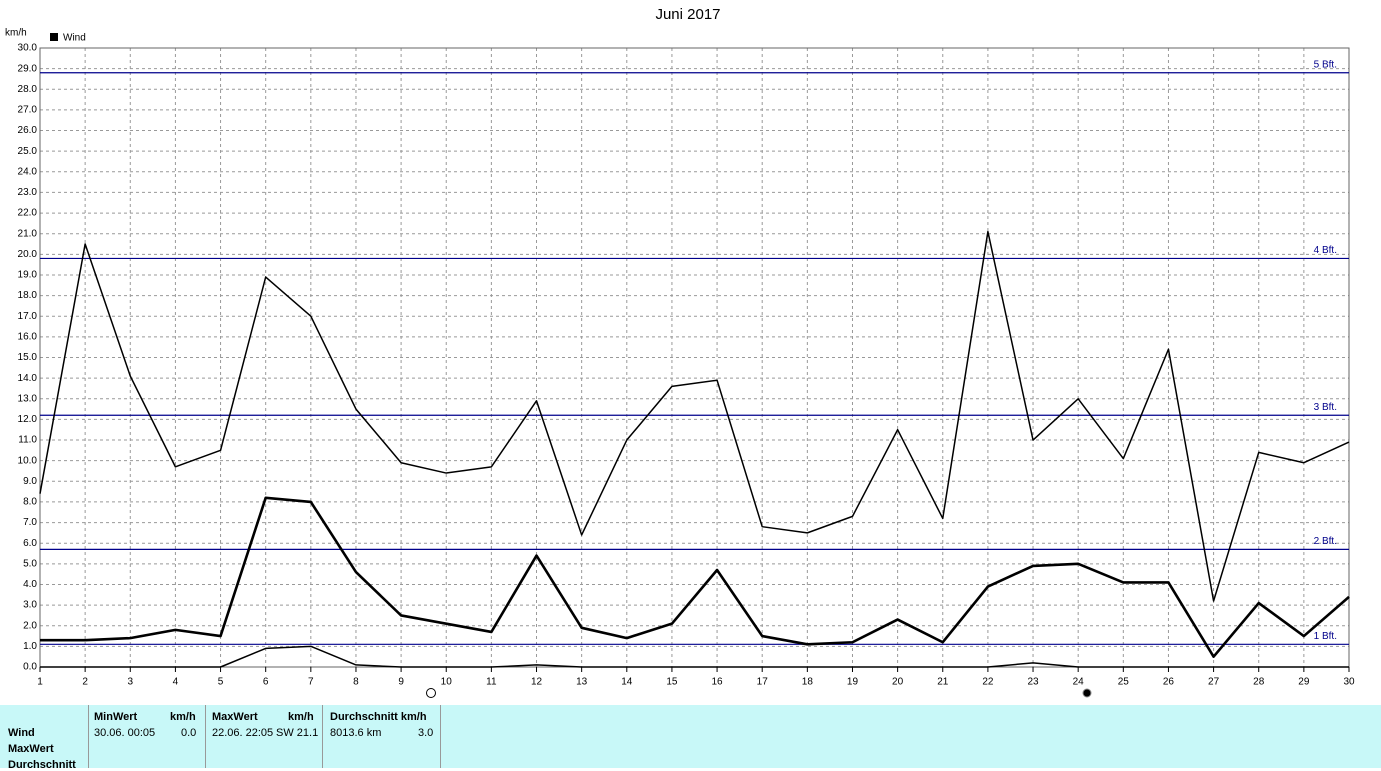 This screenshot has height=771, width=1381. What do you see at coordinates (28, 419) in the screenshot?
I see `y-tick-label: 12.0` at bounding box center [28, 419].